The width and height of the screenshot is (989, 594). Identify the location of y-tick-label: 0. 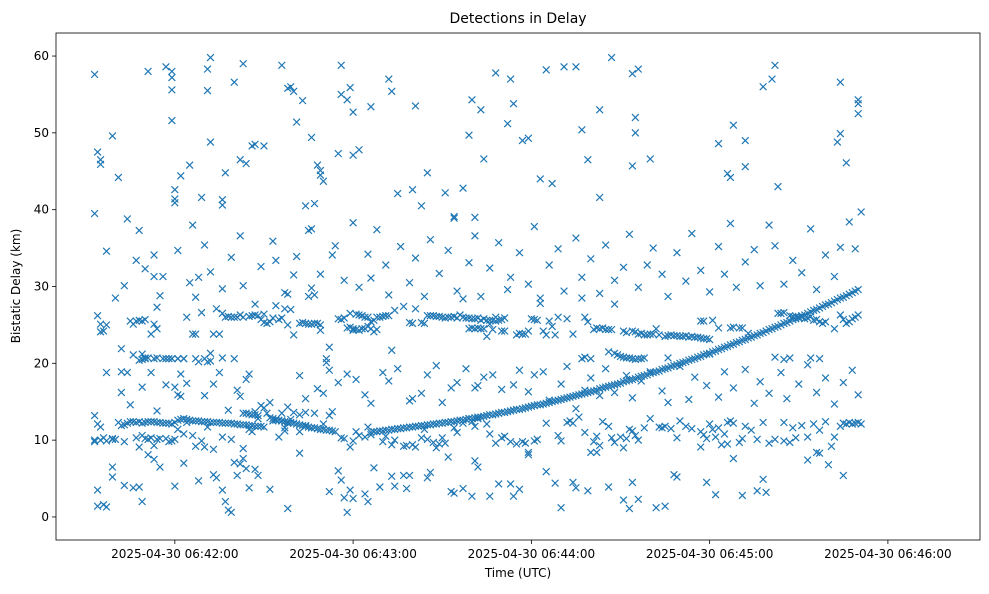
(45, 517).